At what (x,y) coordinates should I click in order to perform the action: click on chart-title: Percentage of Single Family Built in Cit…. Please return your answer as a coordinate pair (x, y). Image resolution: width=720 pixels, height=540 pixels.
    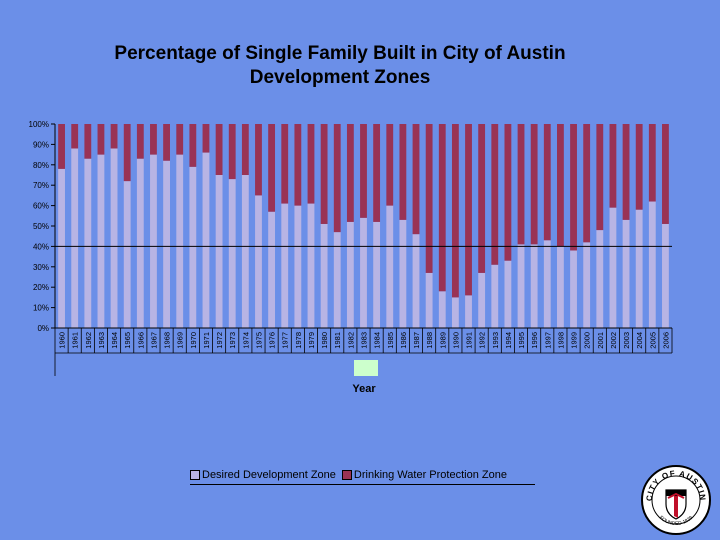
    Looking at the image, I should click on (340, 66).